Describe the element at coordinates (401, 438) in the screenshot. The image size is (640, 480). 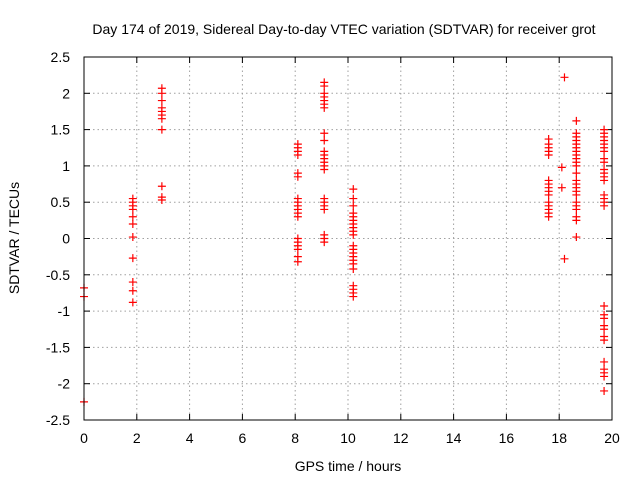
I see `x-tick-label: 12` at that location.